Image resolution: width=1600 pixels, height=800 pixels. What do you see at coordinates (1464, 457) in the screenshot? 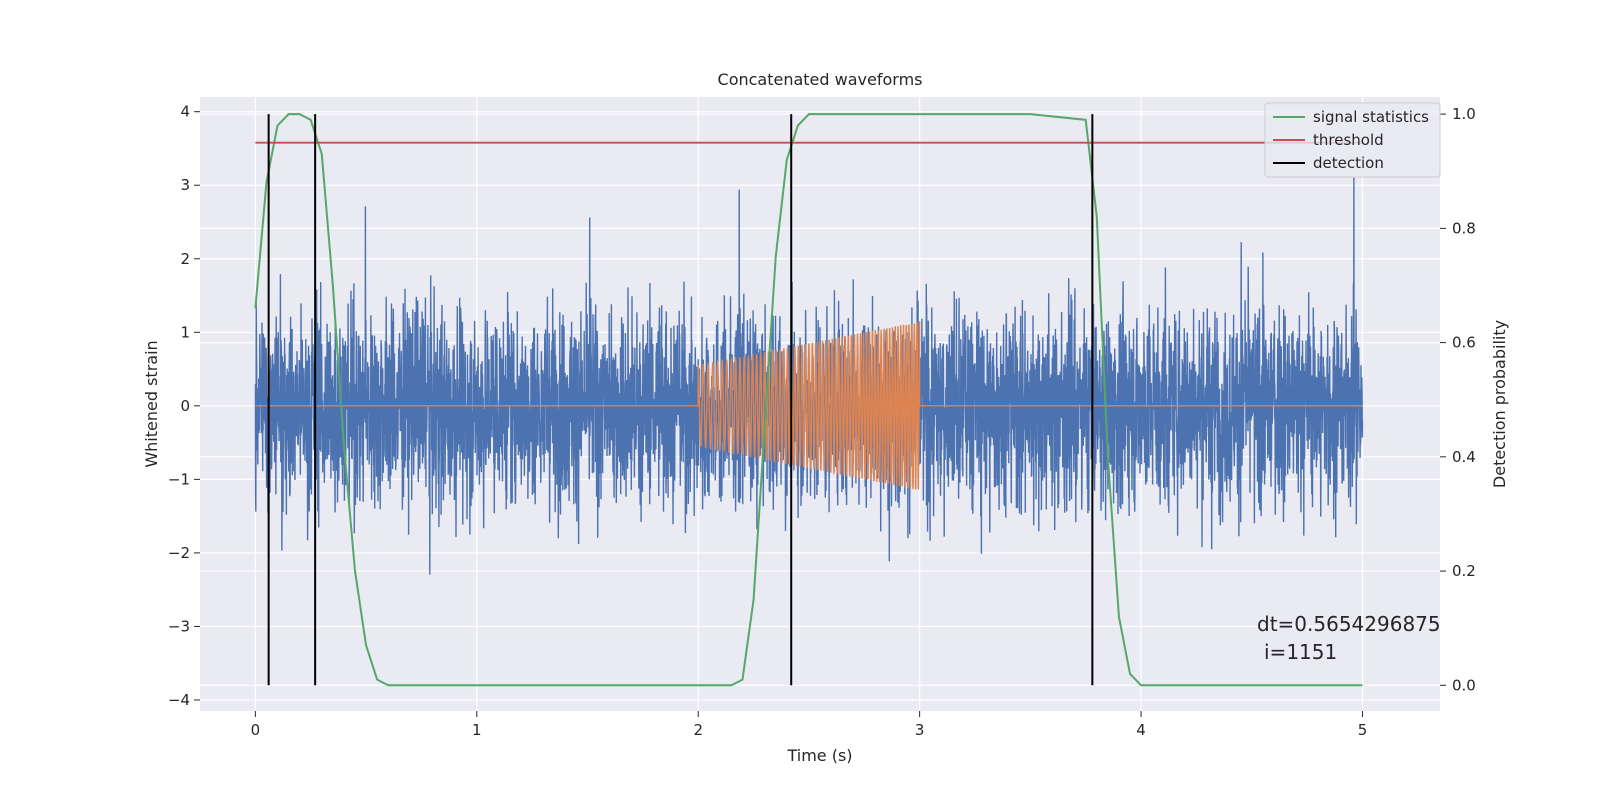
I see `y2-tick-label: 0.4` at bounding box center [1464, 457].